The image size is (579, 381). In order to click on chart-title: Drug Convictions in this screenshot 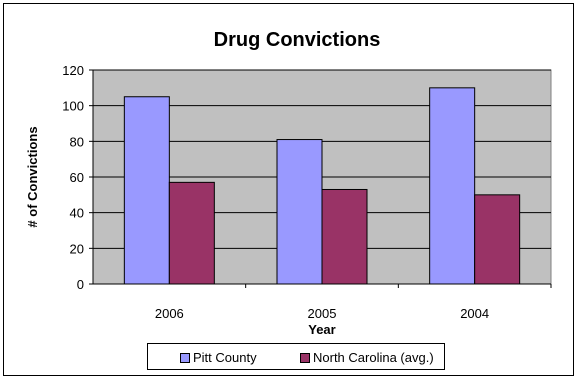, I will do `click(297, 40)`.